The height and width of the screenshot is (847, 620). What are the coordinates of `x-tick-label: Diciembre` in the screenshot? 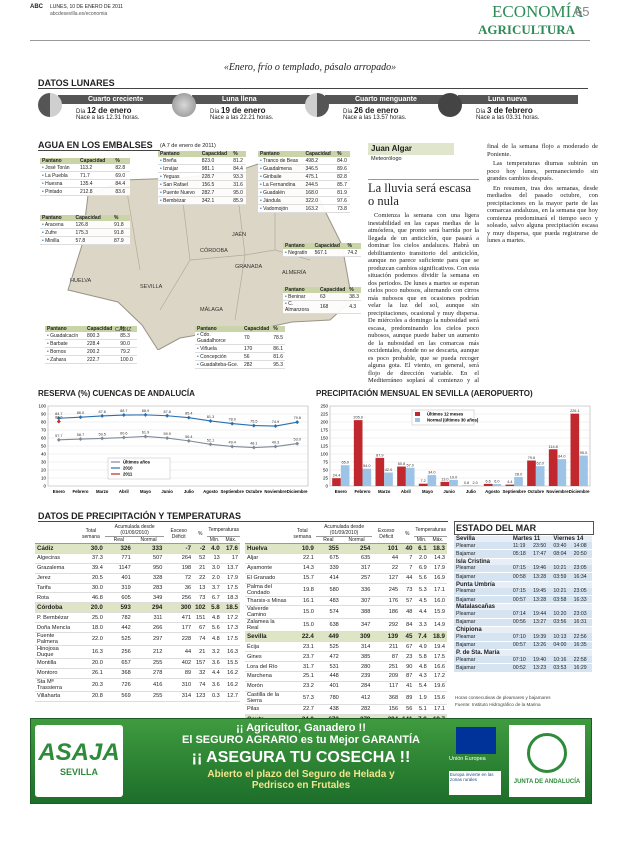 It's located at (579, 491).